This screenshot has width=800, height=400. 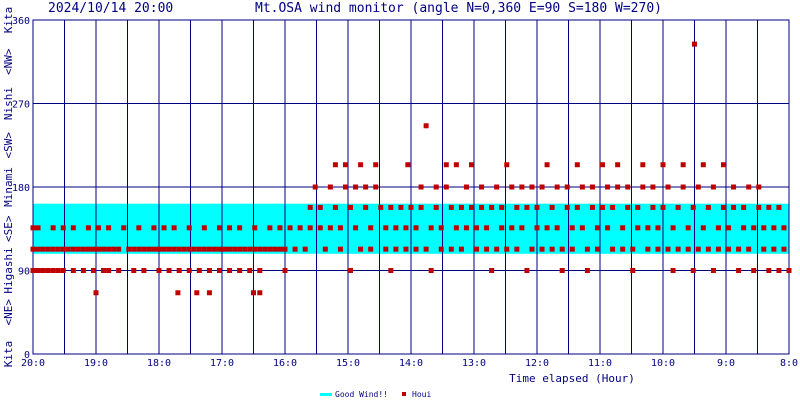 I want to click on x-tick-label: 9:0, so click(x=726, y=363).